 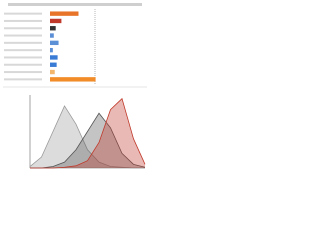 I want to click on forest-panel, so click(x=50, y=46).